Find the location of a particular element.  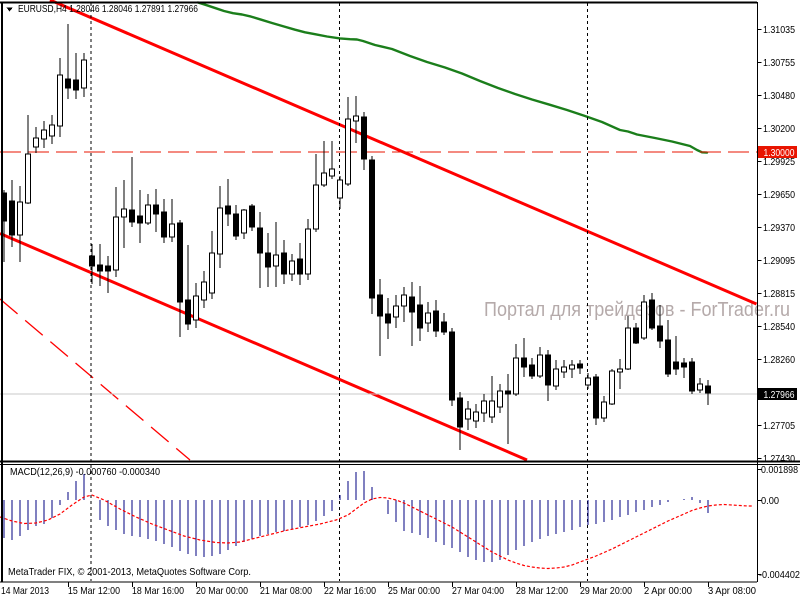

svg-text: 1.27705 is located at coordinates (779, 426).